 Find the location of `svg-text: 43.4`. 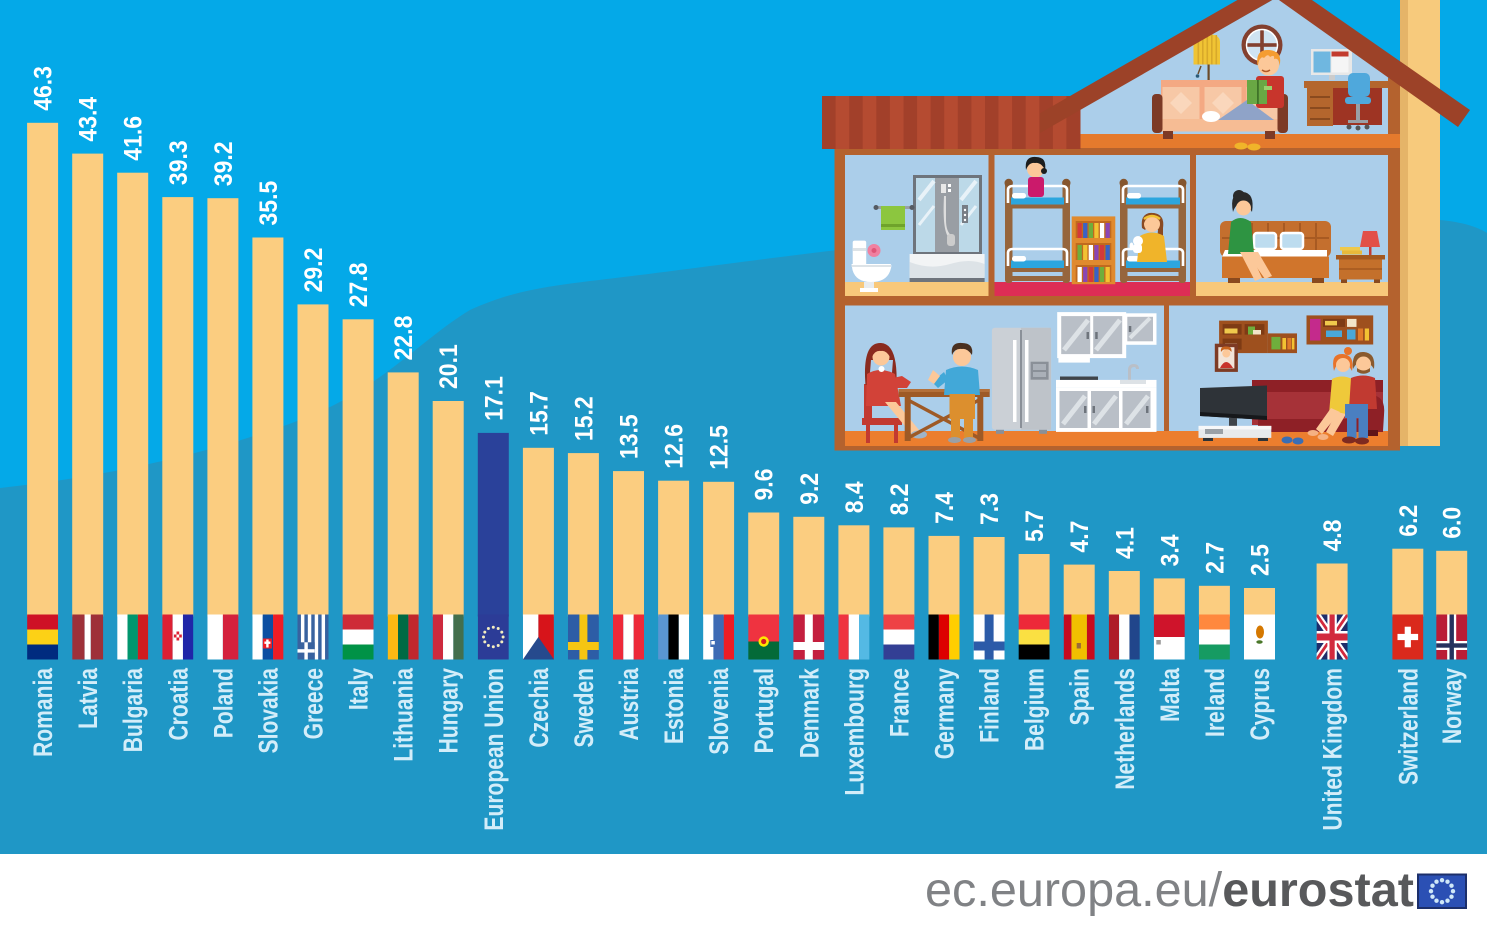

svg-text: 43.4 is located at coordinates (89, 118).